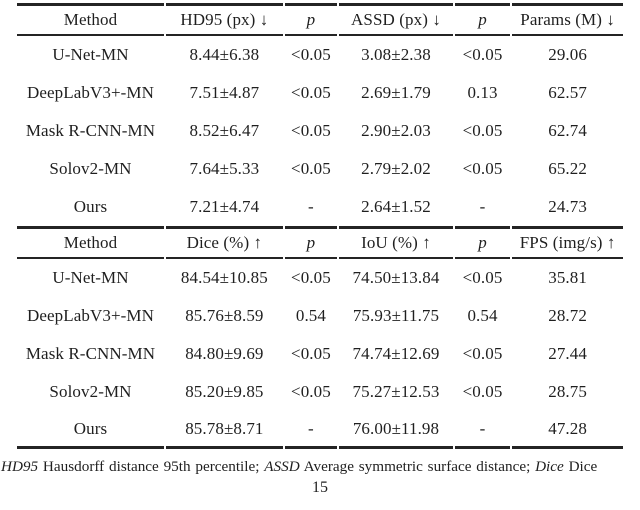 This screenshot has height=510, width=640. What do you see at coordinates (224, 277) in the screenshot?
I see `cell-dice: 84.54±10.85` at bounding box center [224, 277].